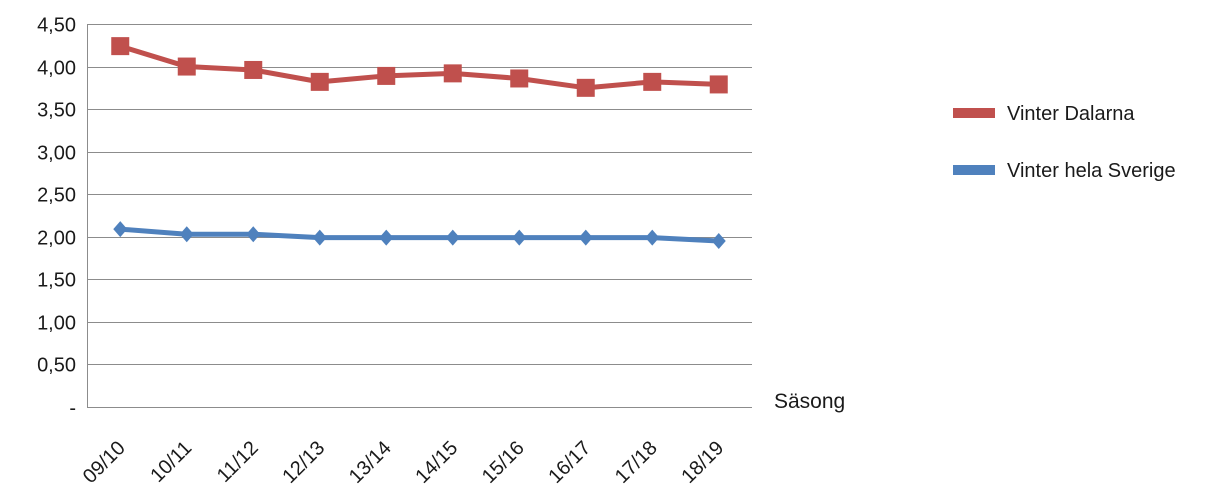 This screenshot has width=1207, height=488. I want to click on y-tick-label: 1,50, so click(56, 281).